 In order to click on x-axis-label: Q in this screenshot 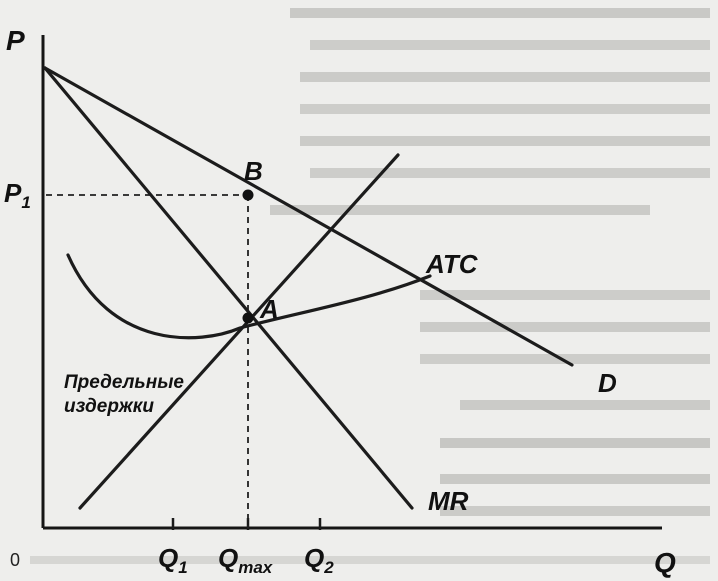, I will do `click(665, 562)`.